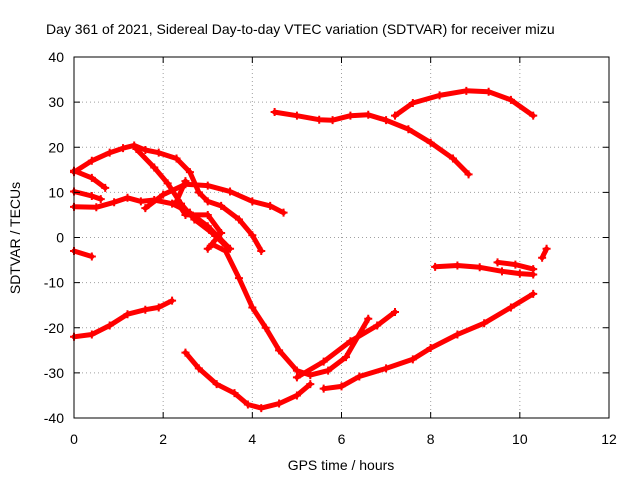  Describe the element at coordinates (609, 439) in the screenshot. I see `x-tick-label: 12` at that location.